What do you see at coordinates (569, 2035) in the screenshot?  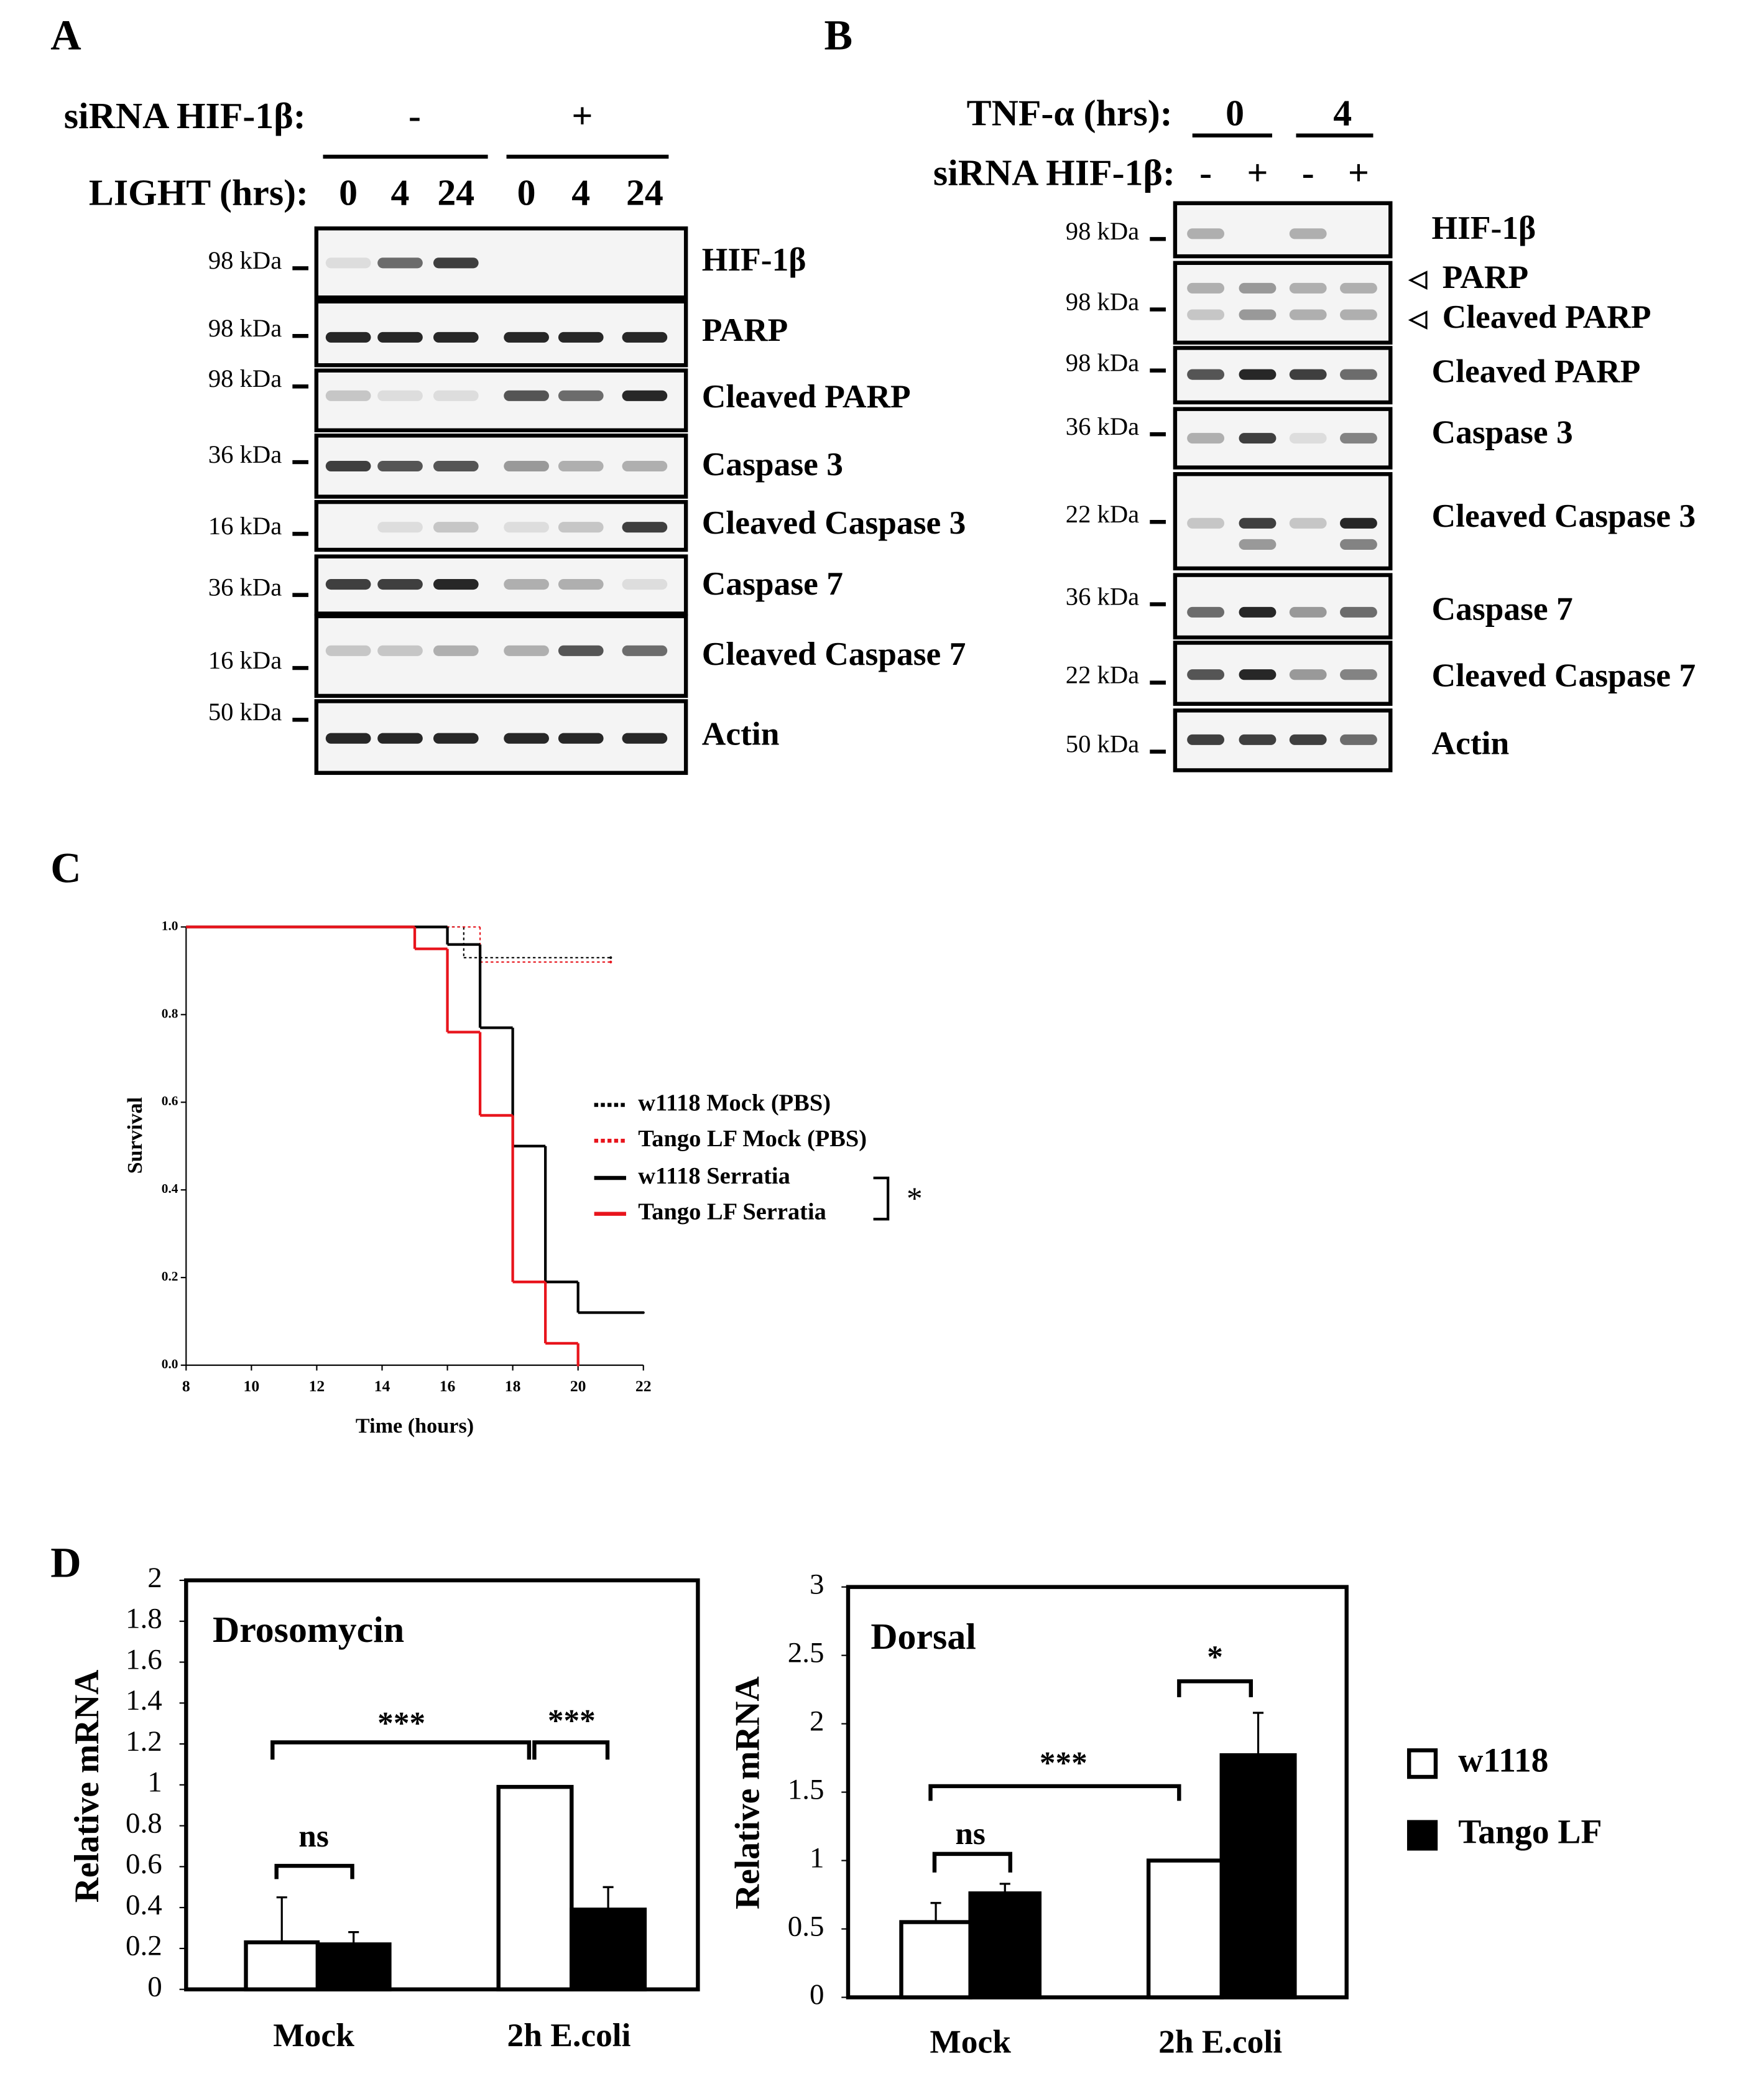 I see `x-tick-label: 2h E.coli` at bounding box center [569, 2035].